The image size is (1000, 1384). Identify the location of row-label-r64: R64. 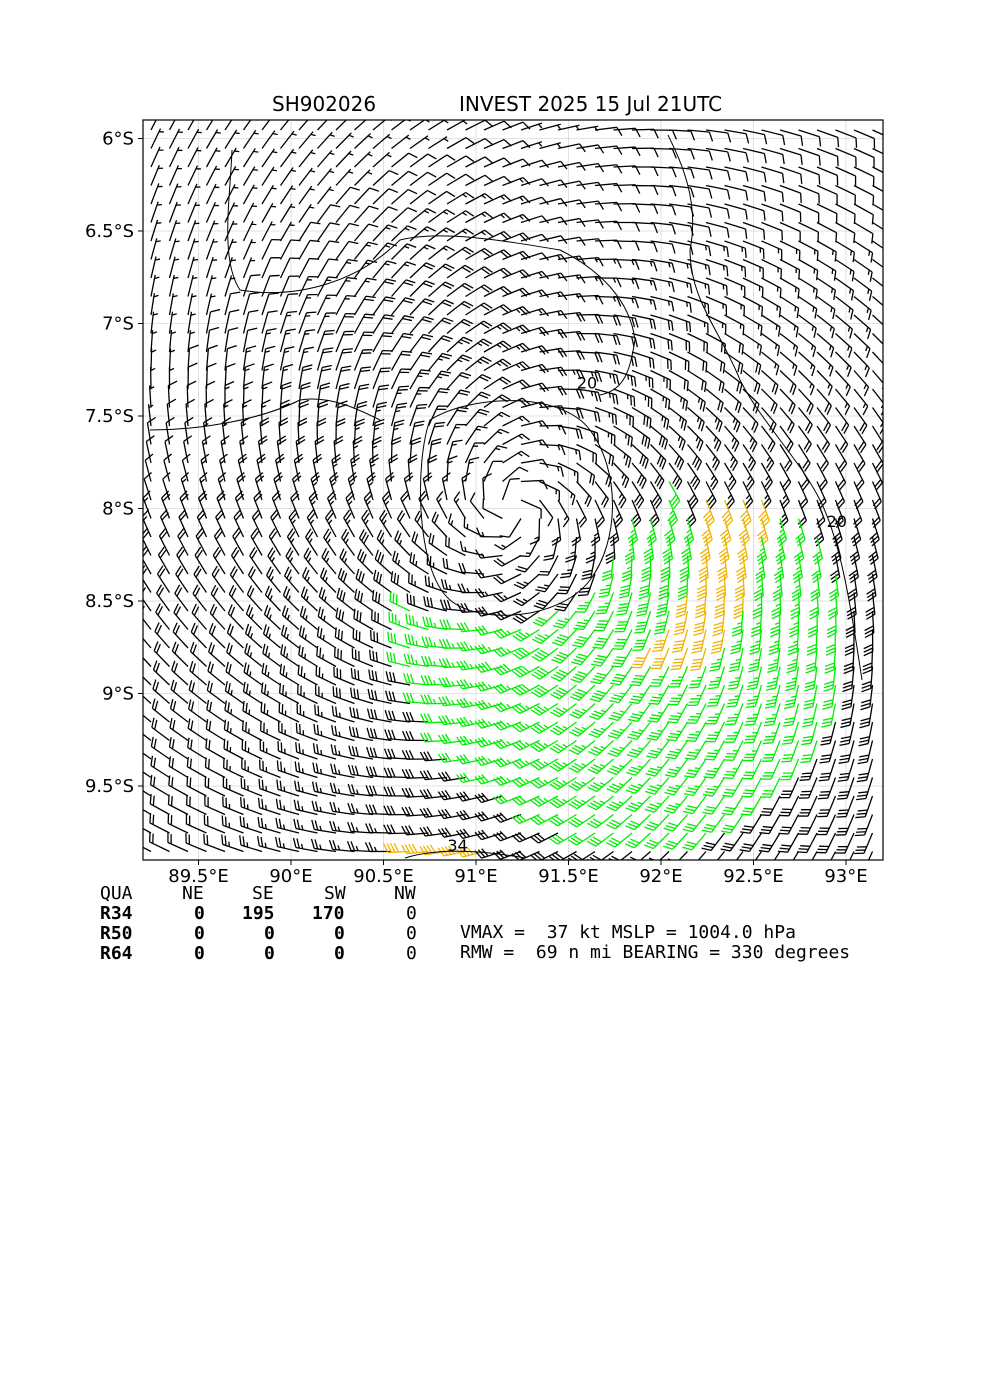
(116, 954).